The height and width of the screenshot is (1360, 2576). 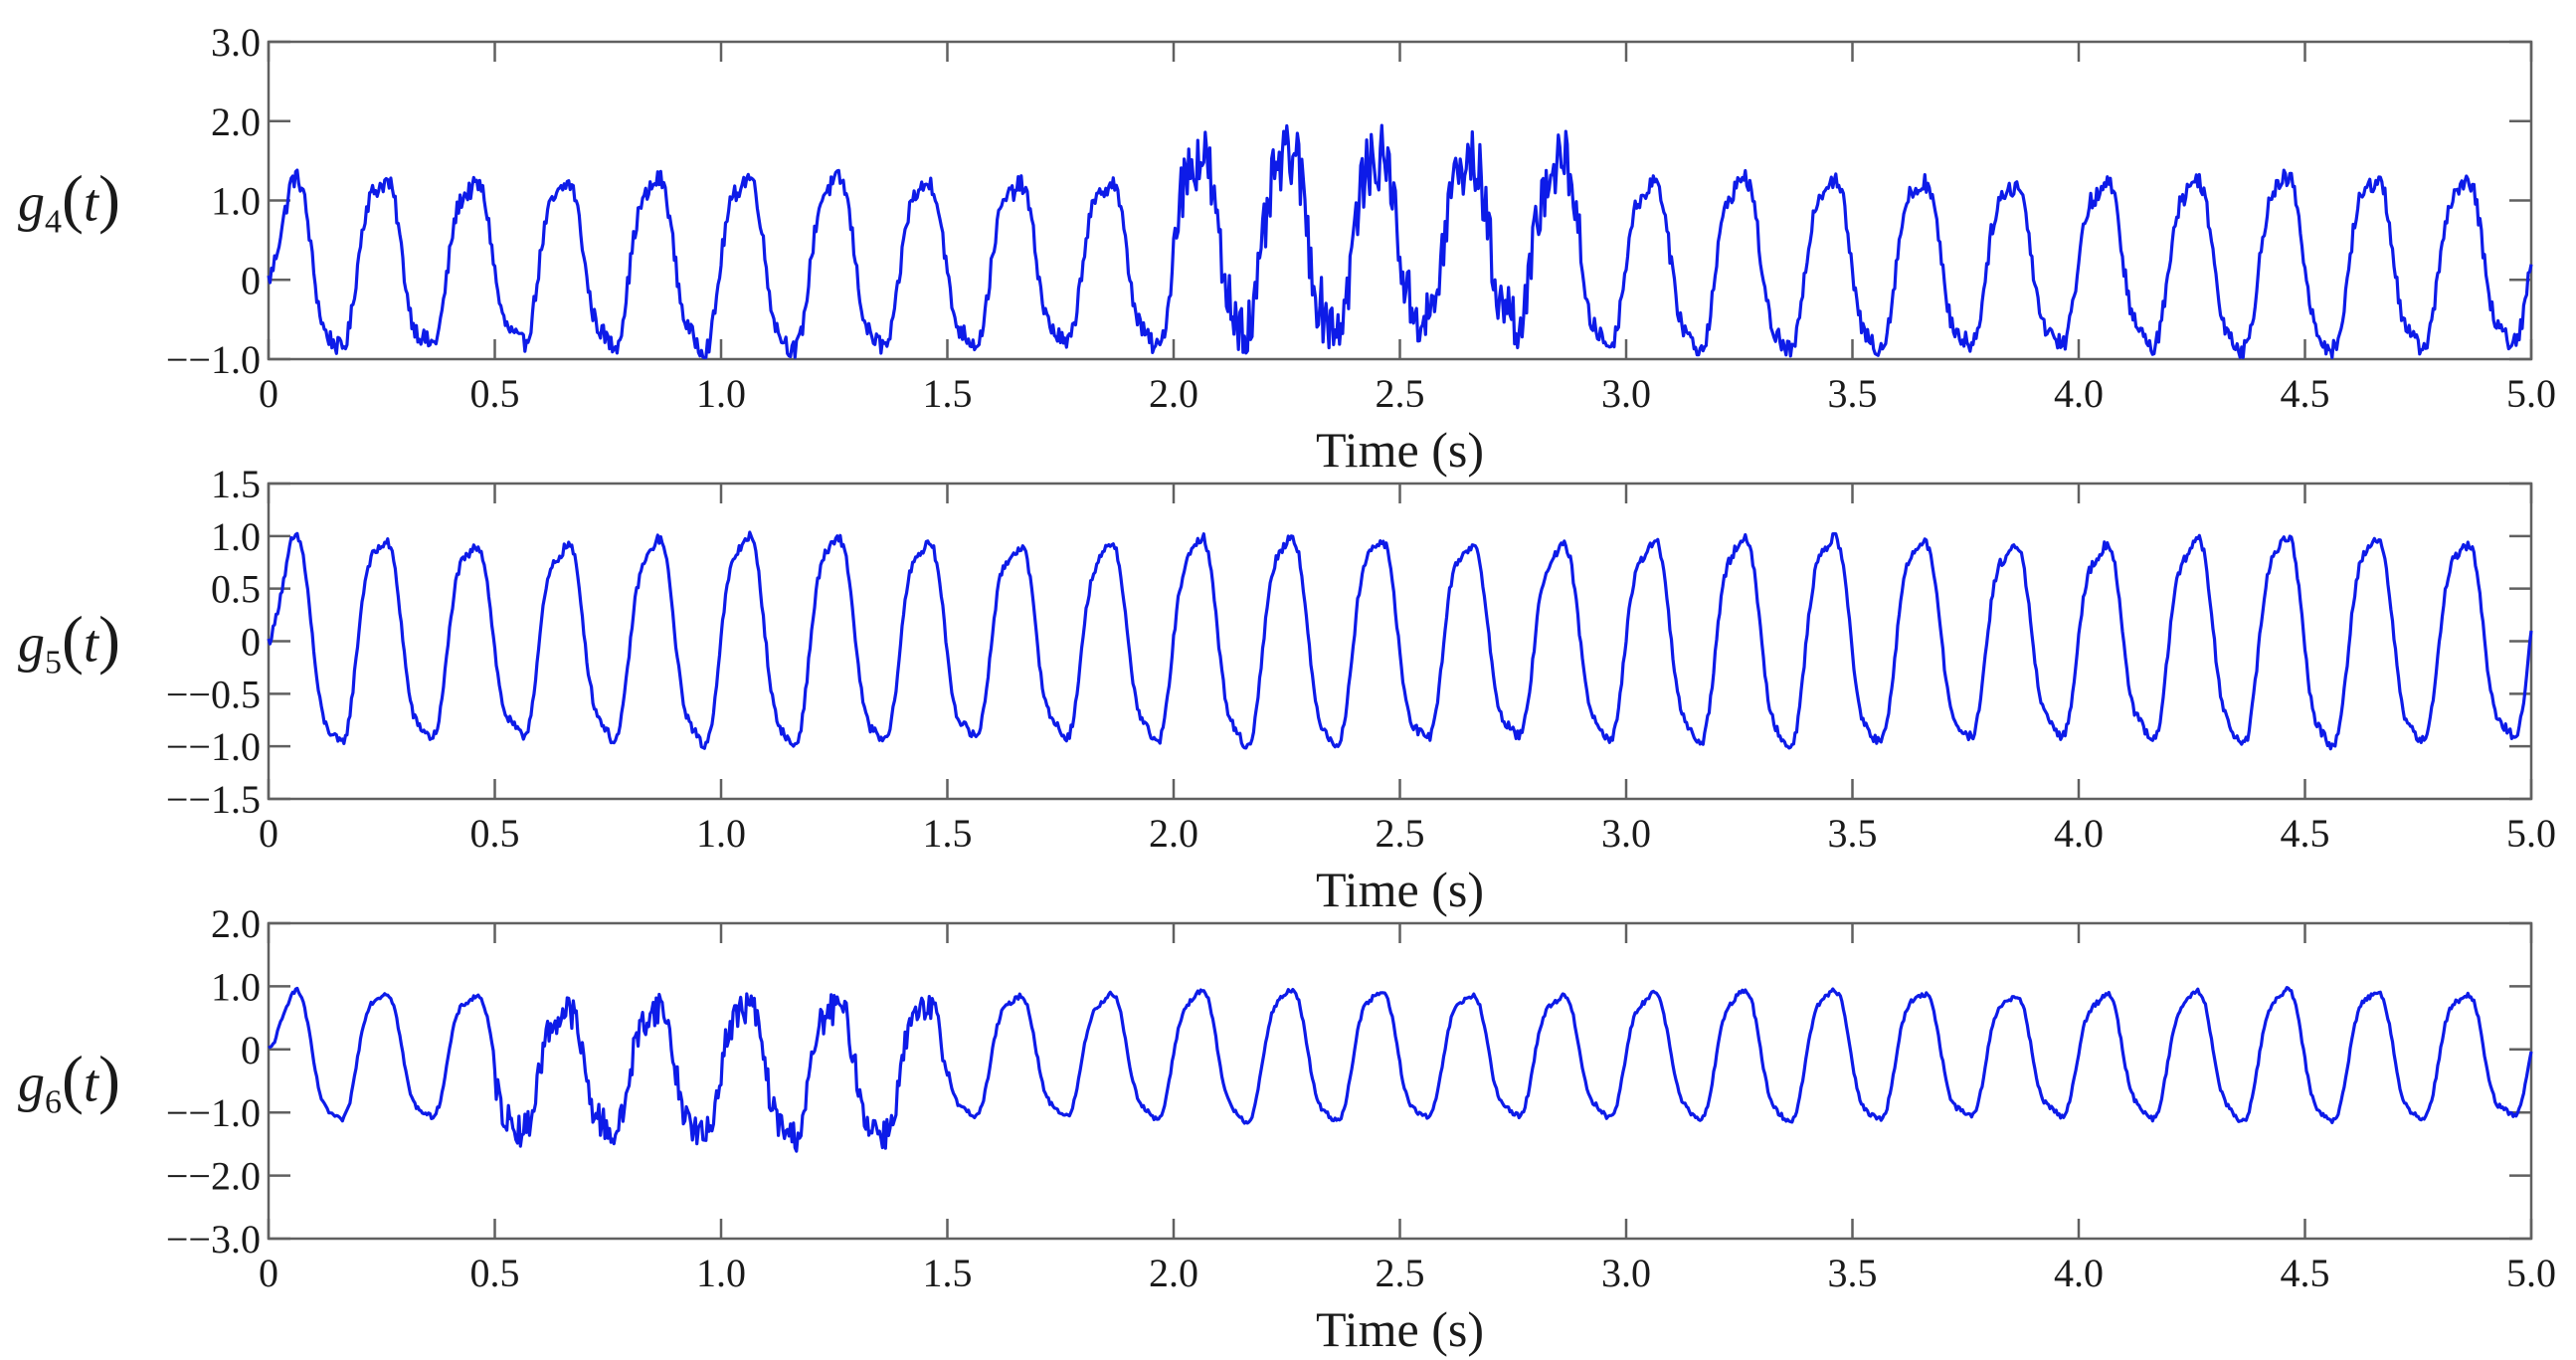 What do you see at coordinates (213, 1176) in the screenshot?
I see `y-tick-label: −−2.0` at bounding box center [213, 1176].